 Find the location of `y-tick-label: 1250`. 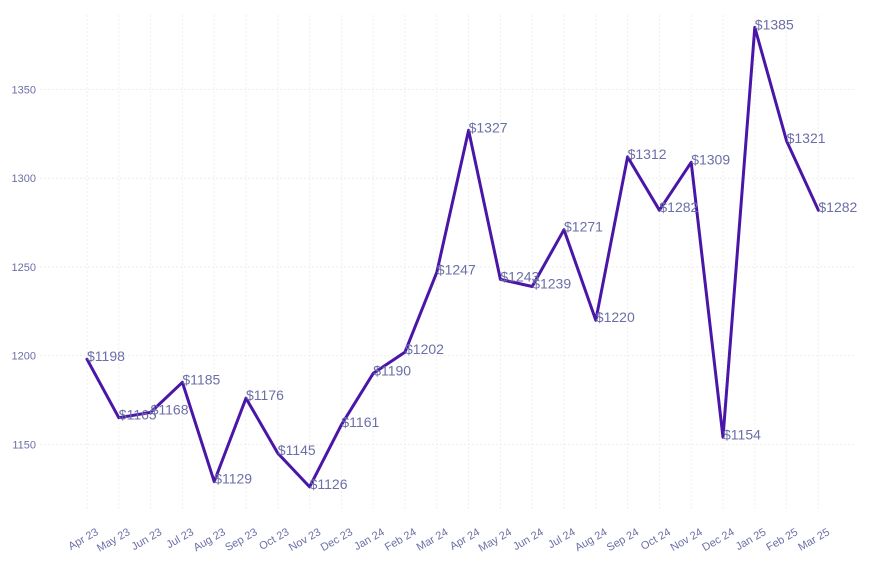

y-tick-label: 1250 is located at coordinates (24, 268).